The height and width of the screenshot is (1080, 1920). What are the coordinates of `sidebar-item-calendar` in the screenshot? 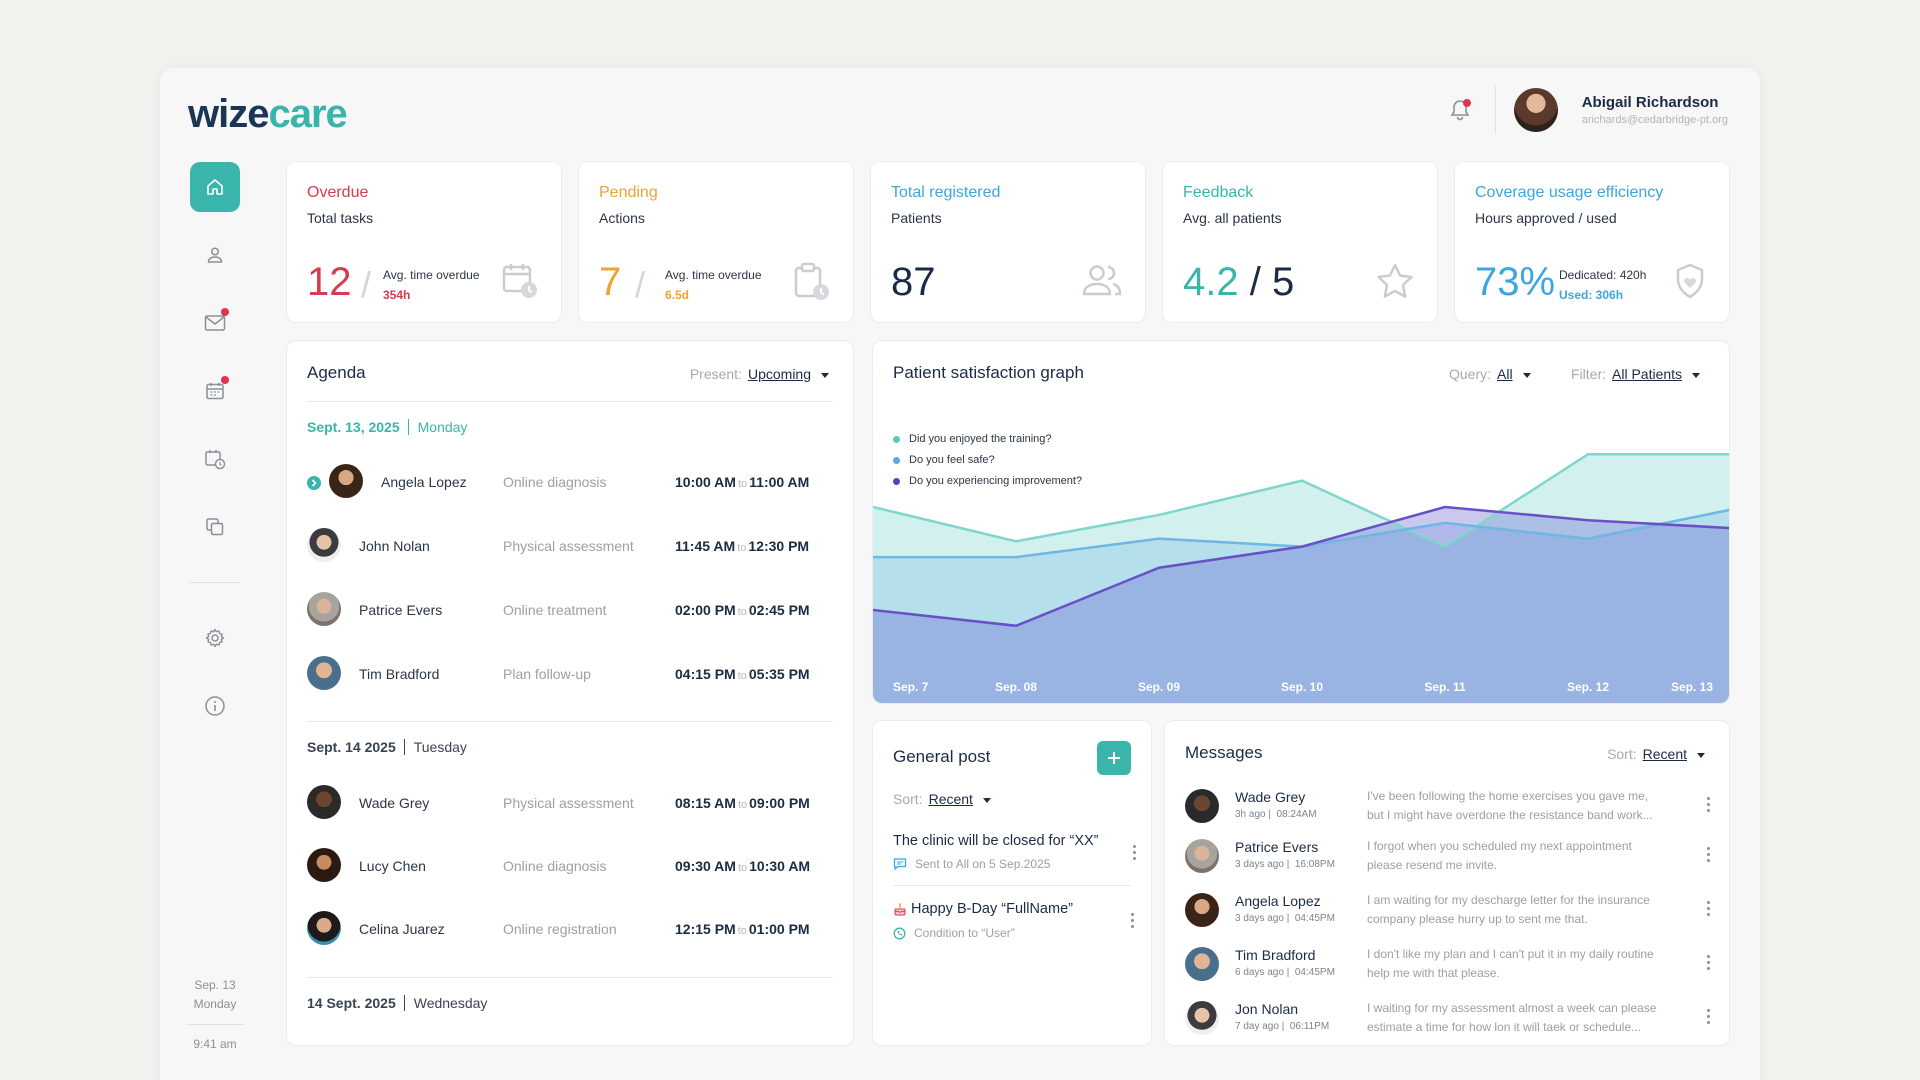 It's located at (215, 391).